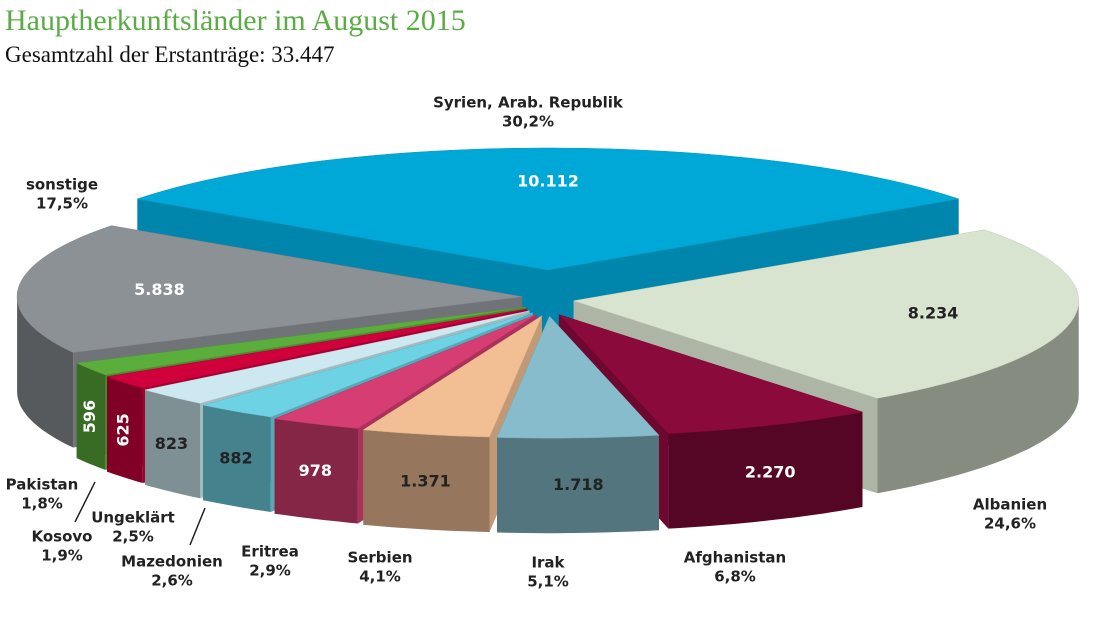  Describe the element at coordinates (170, 54) in the screenshot. I see `chart-subtitle: Gesamtzahl der Erstanträge: 33.447` at that location.